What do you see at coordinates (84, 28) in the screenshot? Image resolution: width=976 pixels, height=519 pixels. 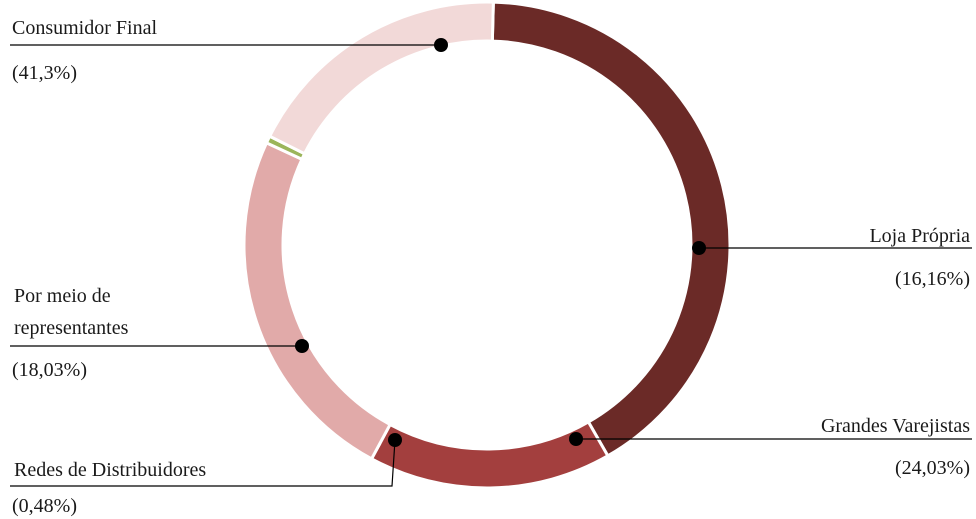 I see `label-consumidor-final: Consumidor Final` at bounding box center [84, 28].